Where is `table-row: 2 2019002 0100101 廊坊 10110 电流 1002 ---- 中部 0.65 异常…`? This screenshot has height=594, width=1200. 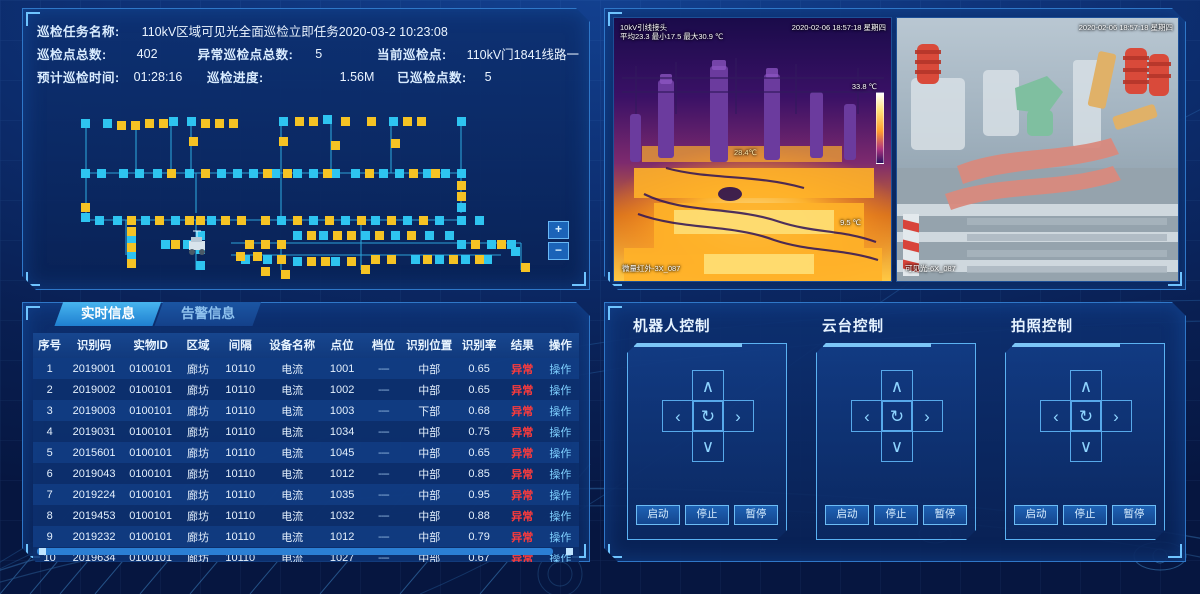
table-row: 2 2019002 0100101 廊坊 10110 电流 1002 ---- 中部 0.65 异常… is located at coordinates (306, 389).